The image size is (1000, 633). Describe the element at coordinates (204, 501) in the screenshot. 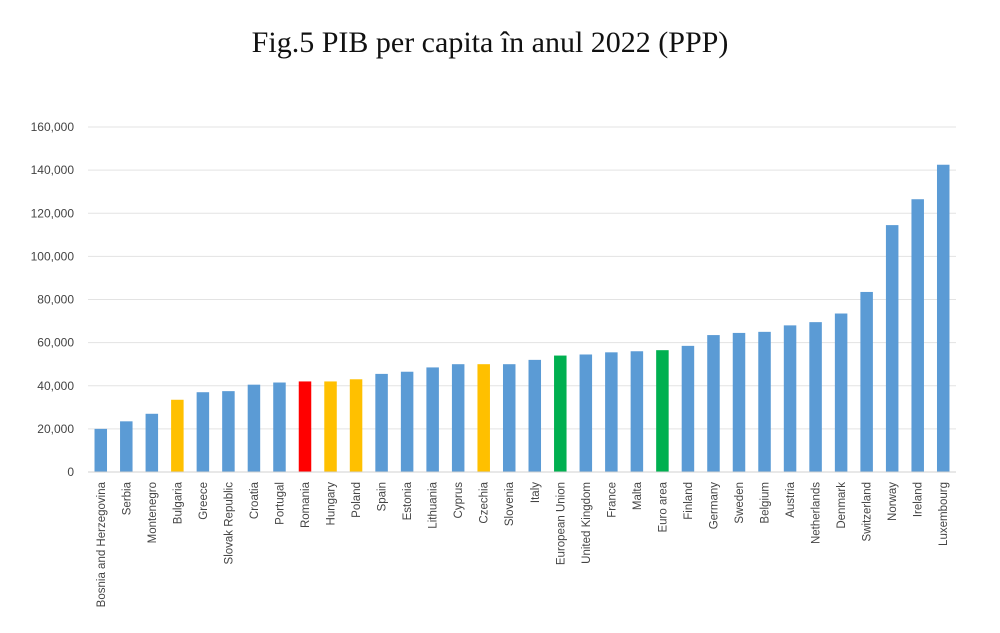

I see `x-tick-label: Greece` at that location.